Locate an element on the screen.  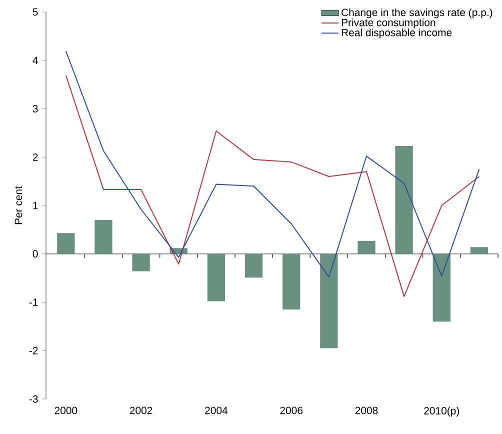
y-tick-label: 1 is located at coordinates (35, 206).